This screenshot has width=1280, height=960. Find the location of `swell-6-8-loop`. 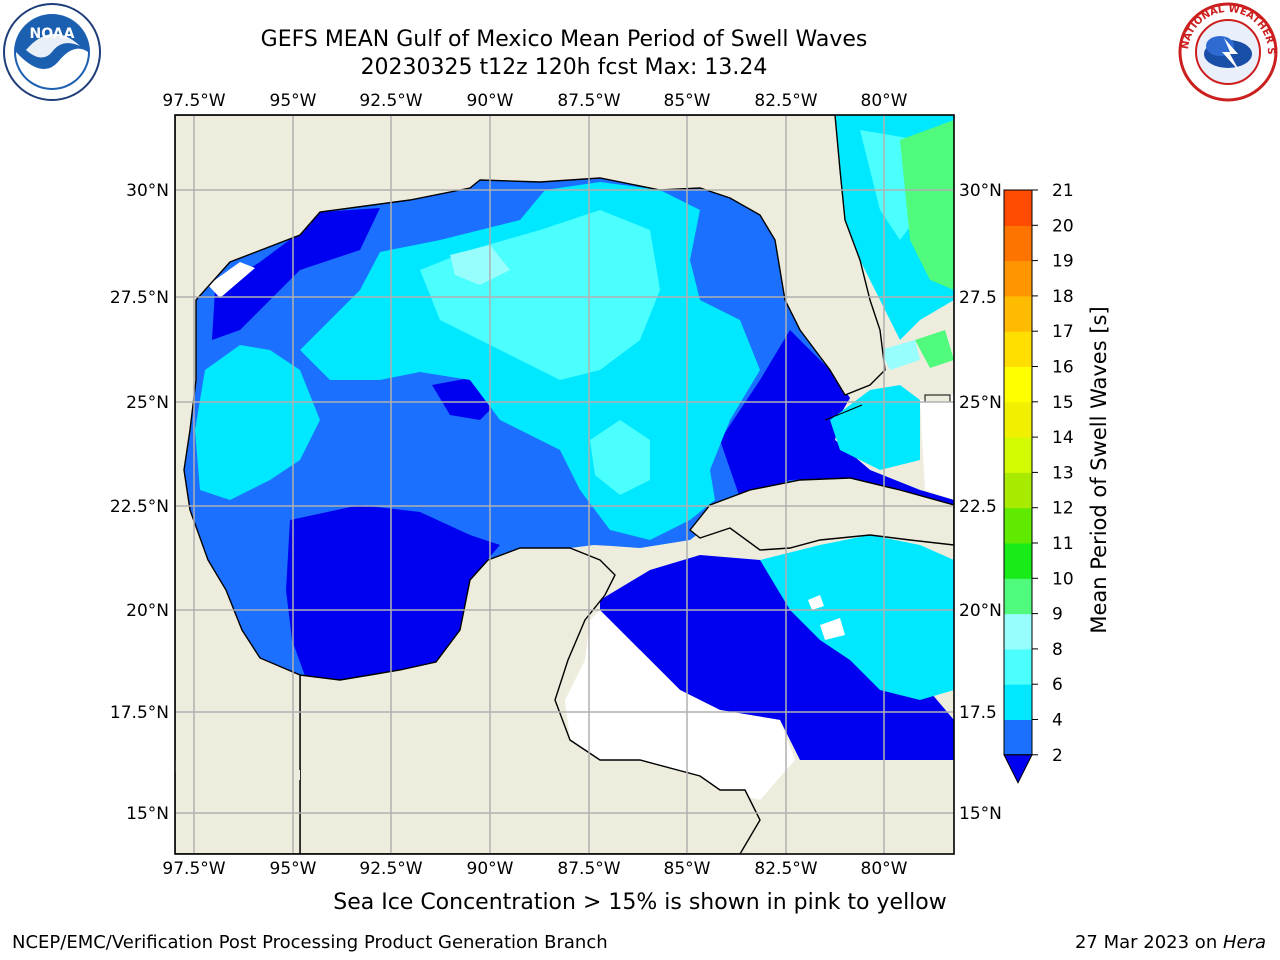

swell-6-8-loop is located at coordinates (620, 457).